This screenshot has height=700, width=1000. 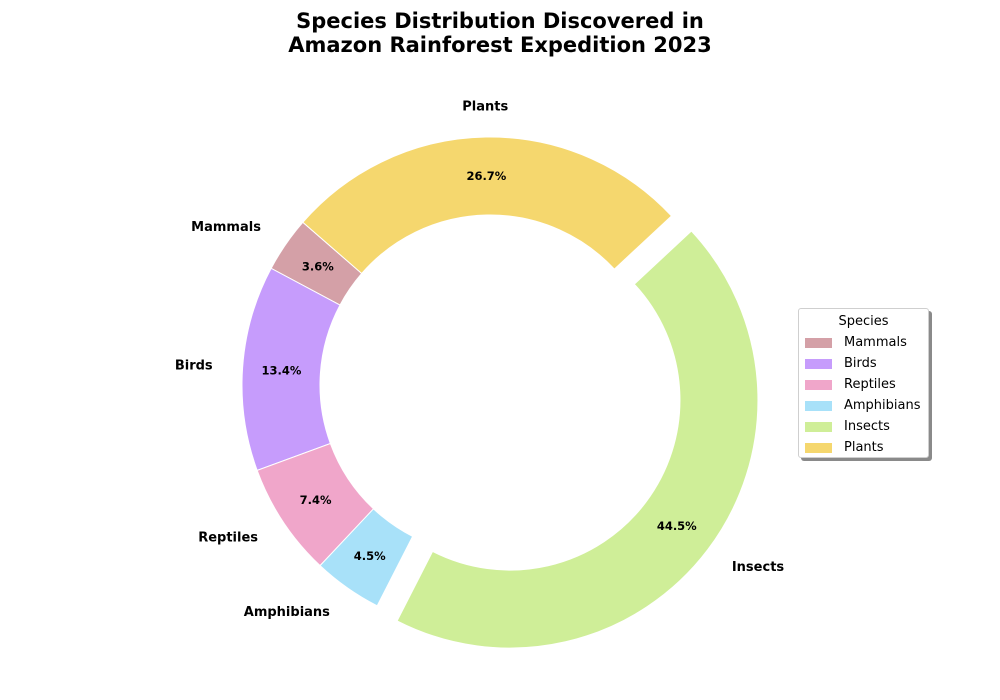 I want to click on label-birds: Birds, so click(x=194, y=365).